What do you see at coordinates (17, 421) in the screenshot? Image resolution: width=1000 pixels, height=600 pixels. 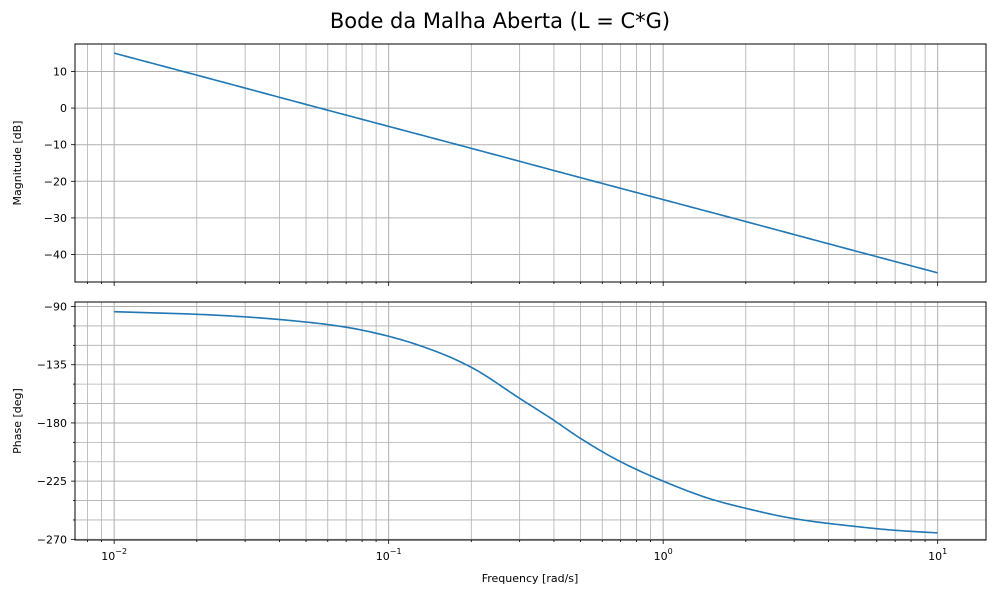 I see `phase-ylabel: Phase [deg]` at bounding box center [17, 421].